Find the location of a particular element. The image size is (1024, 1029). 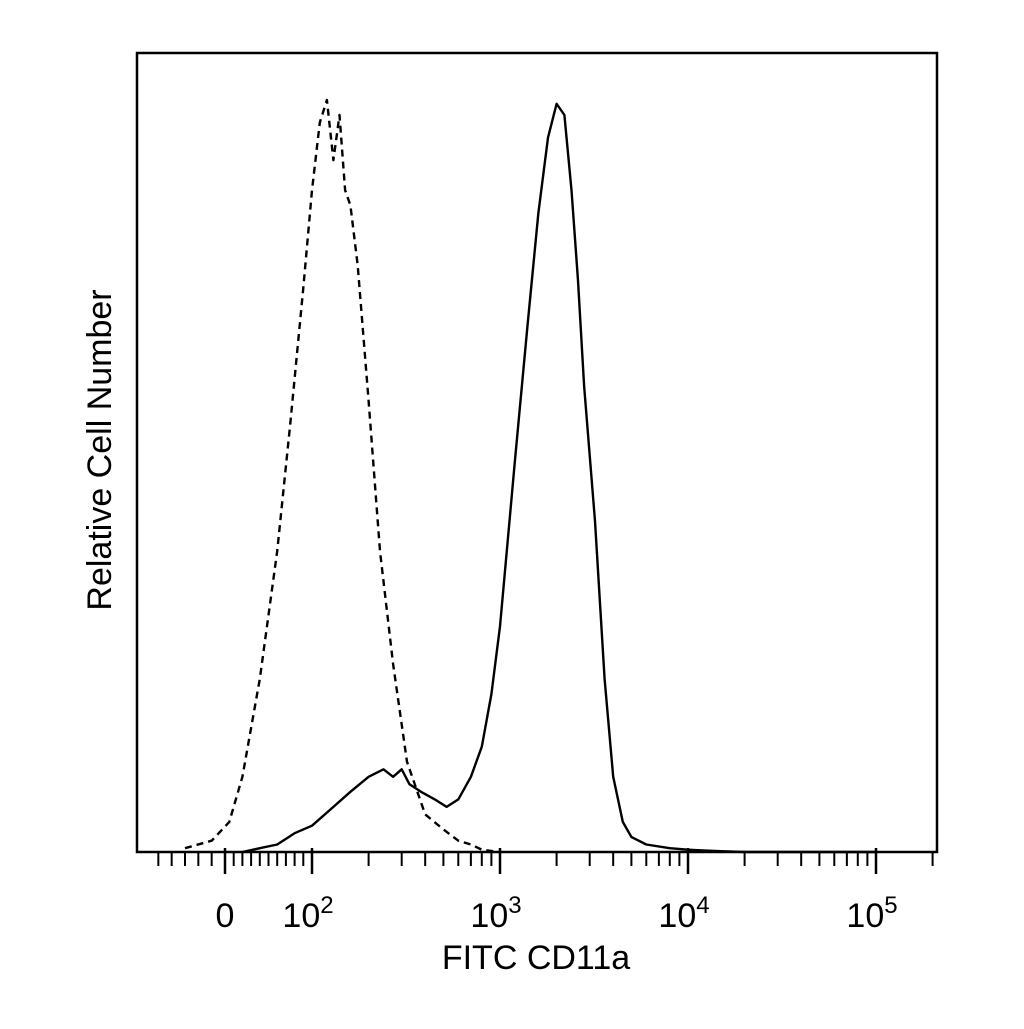

x-tick-label: 10⁴ is located at coordinates (683, 913).